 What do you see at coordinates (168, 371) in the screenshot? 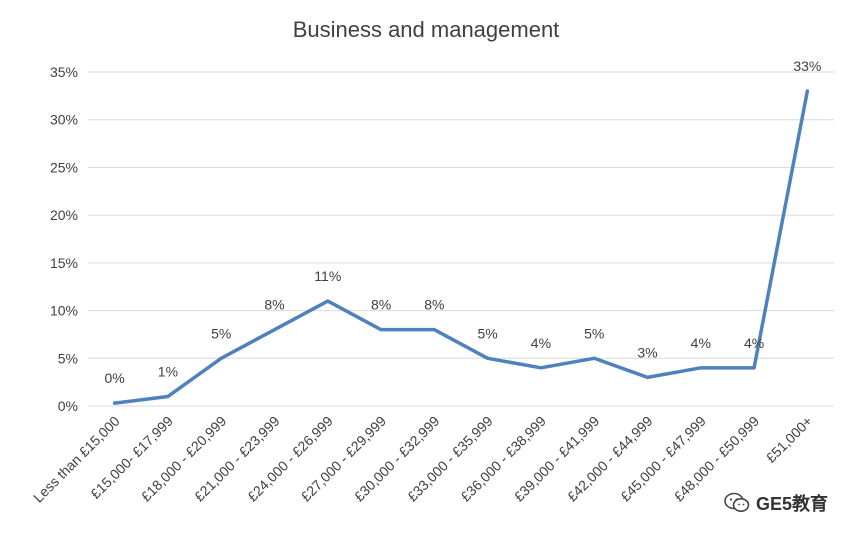
I see `data-label: 1%` at bounding box center [168, 371].